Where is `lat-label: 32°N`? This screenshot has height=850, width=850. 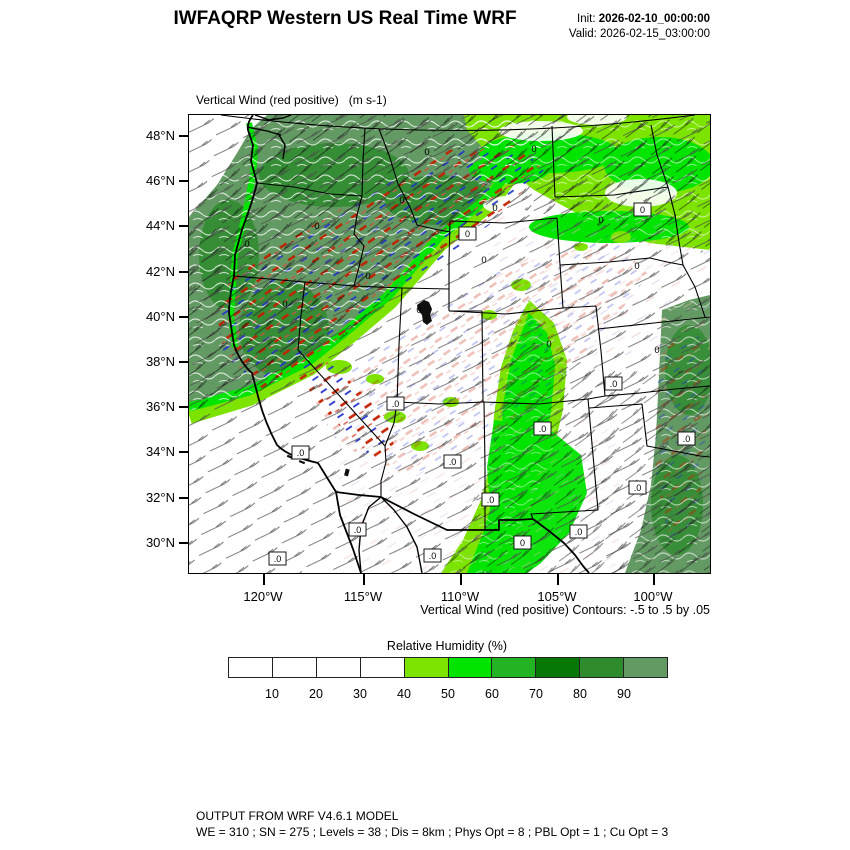
lat-label: 32°N is located at coordinates (160, 497).